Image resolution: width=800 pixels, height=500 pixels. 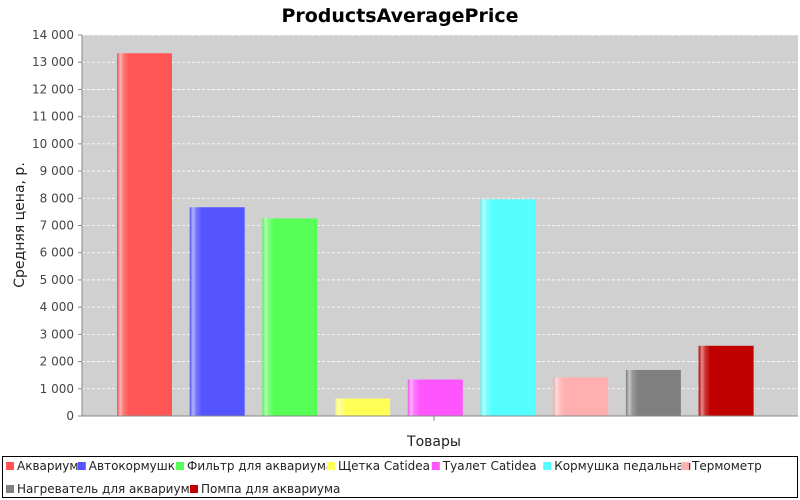 I want to click on legend-item: Помпа для аквариума, so click(x=265, y=489).